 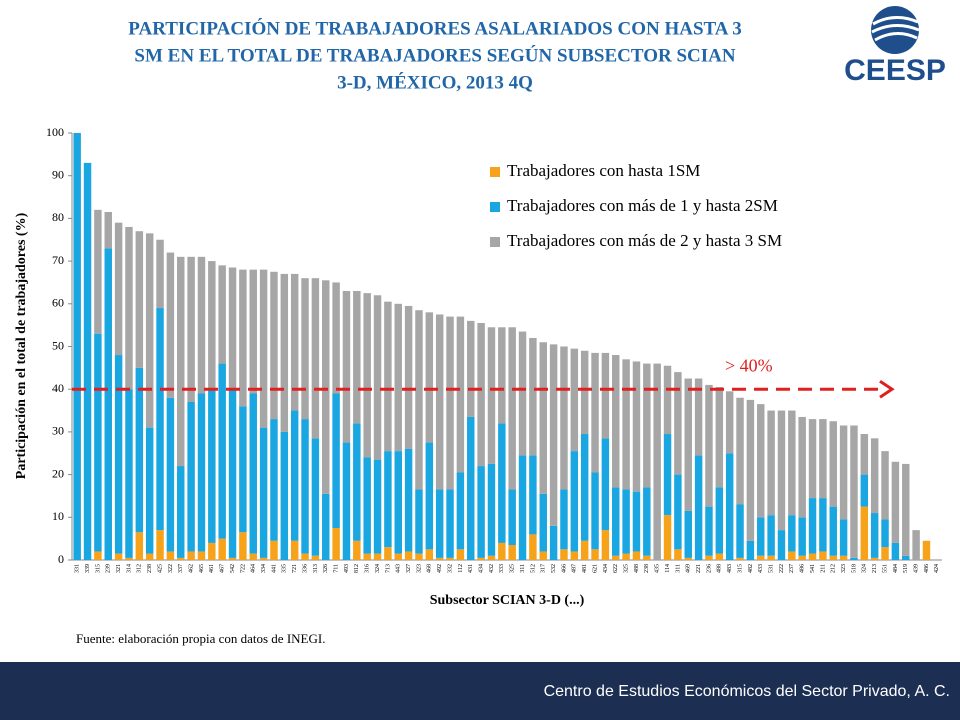 What do you see at coordinates (243, 568) in the screenshot?
I see `x-tick-label: 722` at bounding box center [243, 568].